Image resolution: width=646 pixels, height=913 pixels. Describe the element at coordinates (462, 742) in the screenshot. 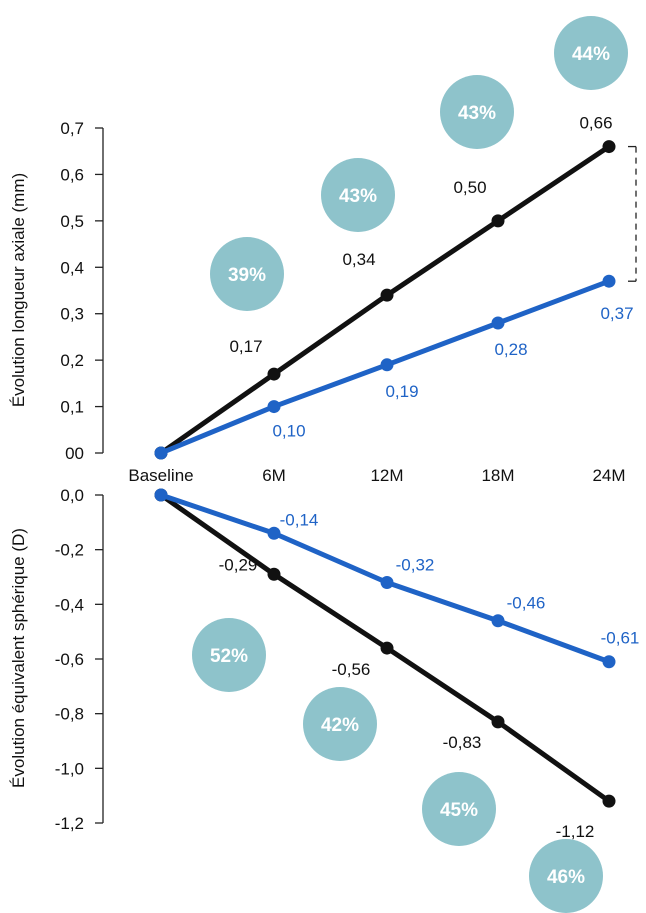

I see `control-data-label: -0,83` at that location.